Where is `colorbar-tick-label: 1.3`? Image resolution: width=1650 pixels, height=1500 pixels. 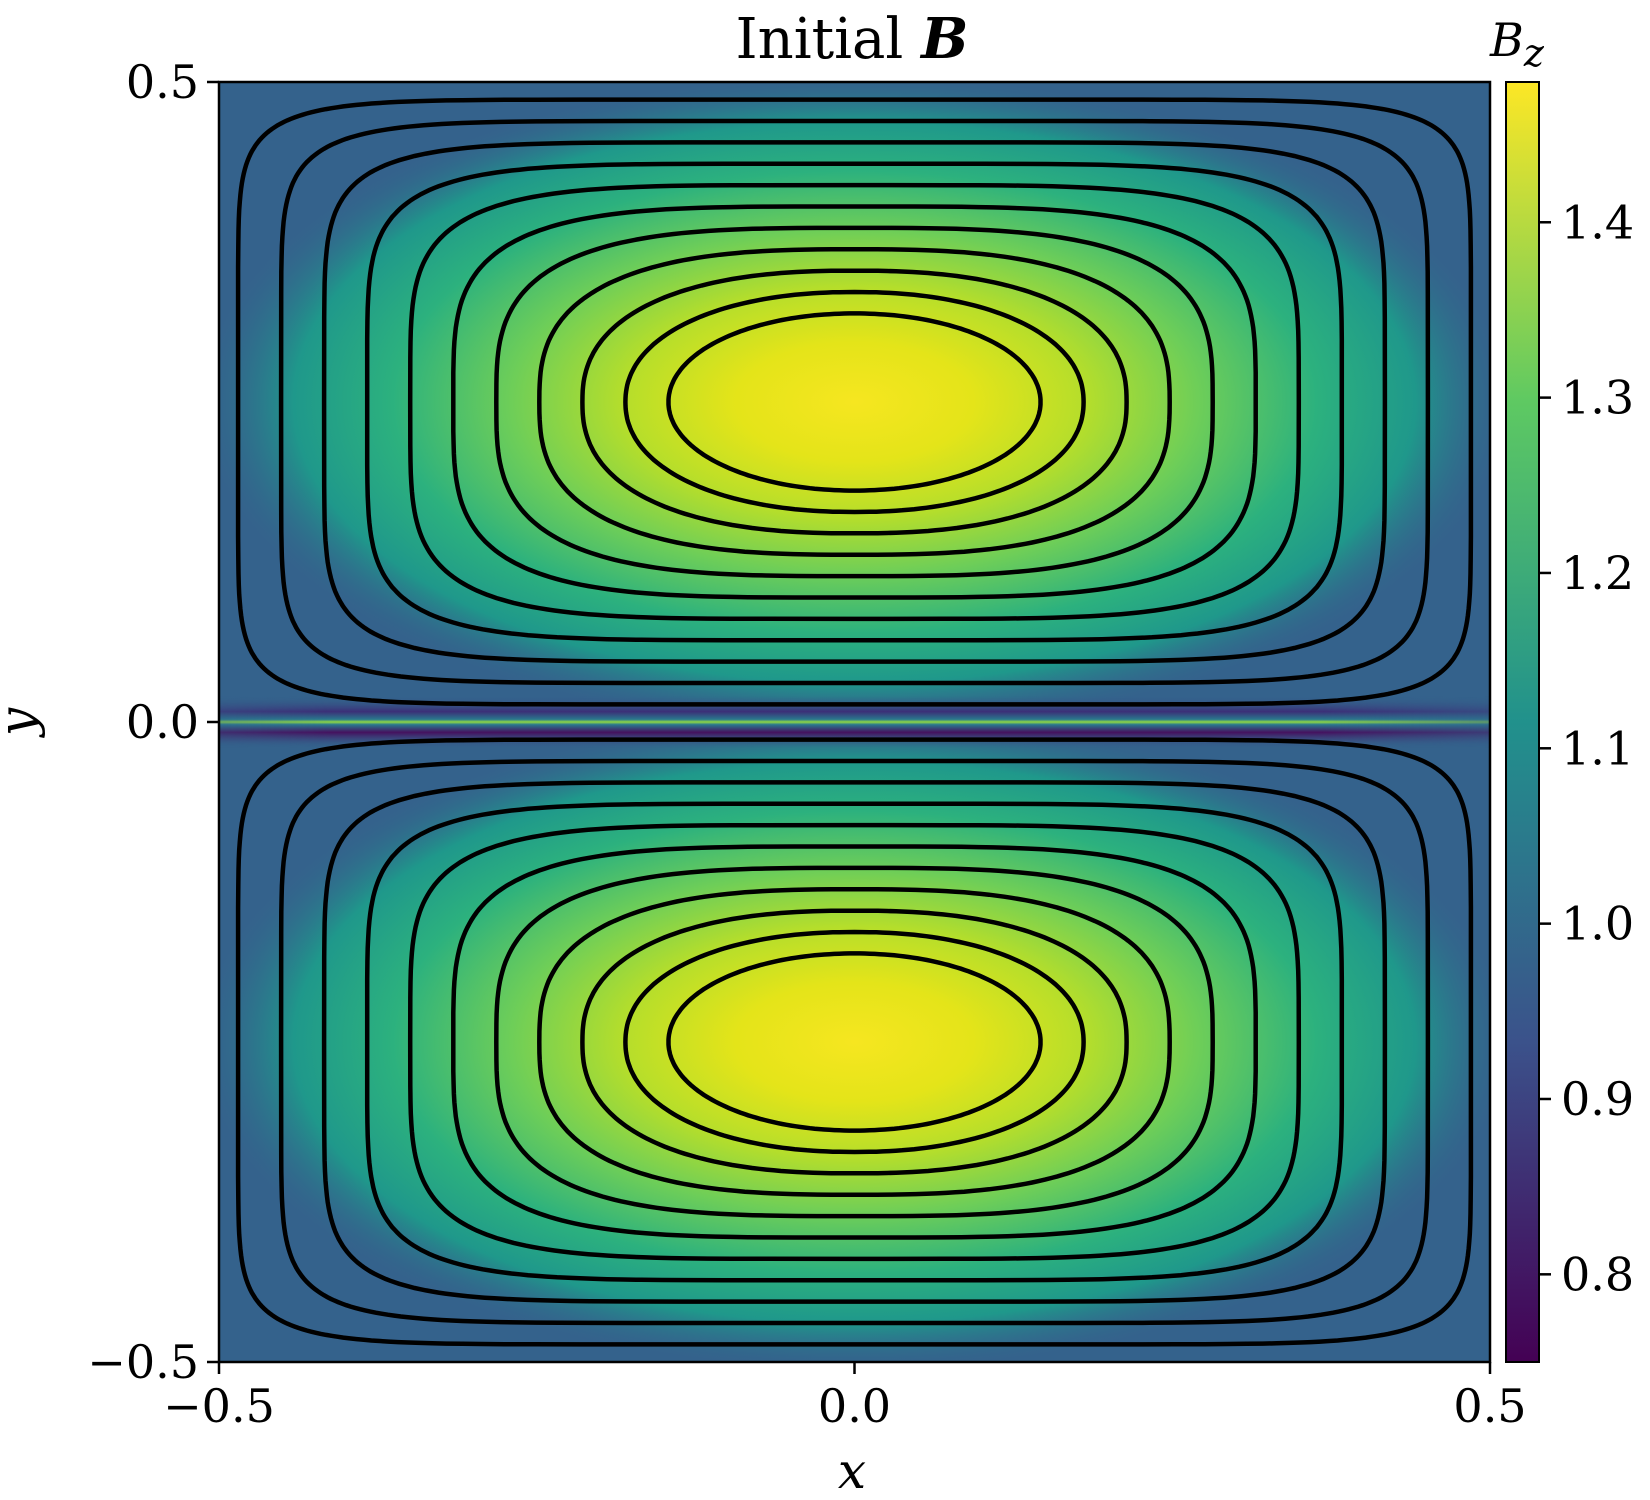
colorbar-tick-label: 1.3 is located at coordinates (1597, 398).